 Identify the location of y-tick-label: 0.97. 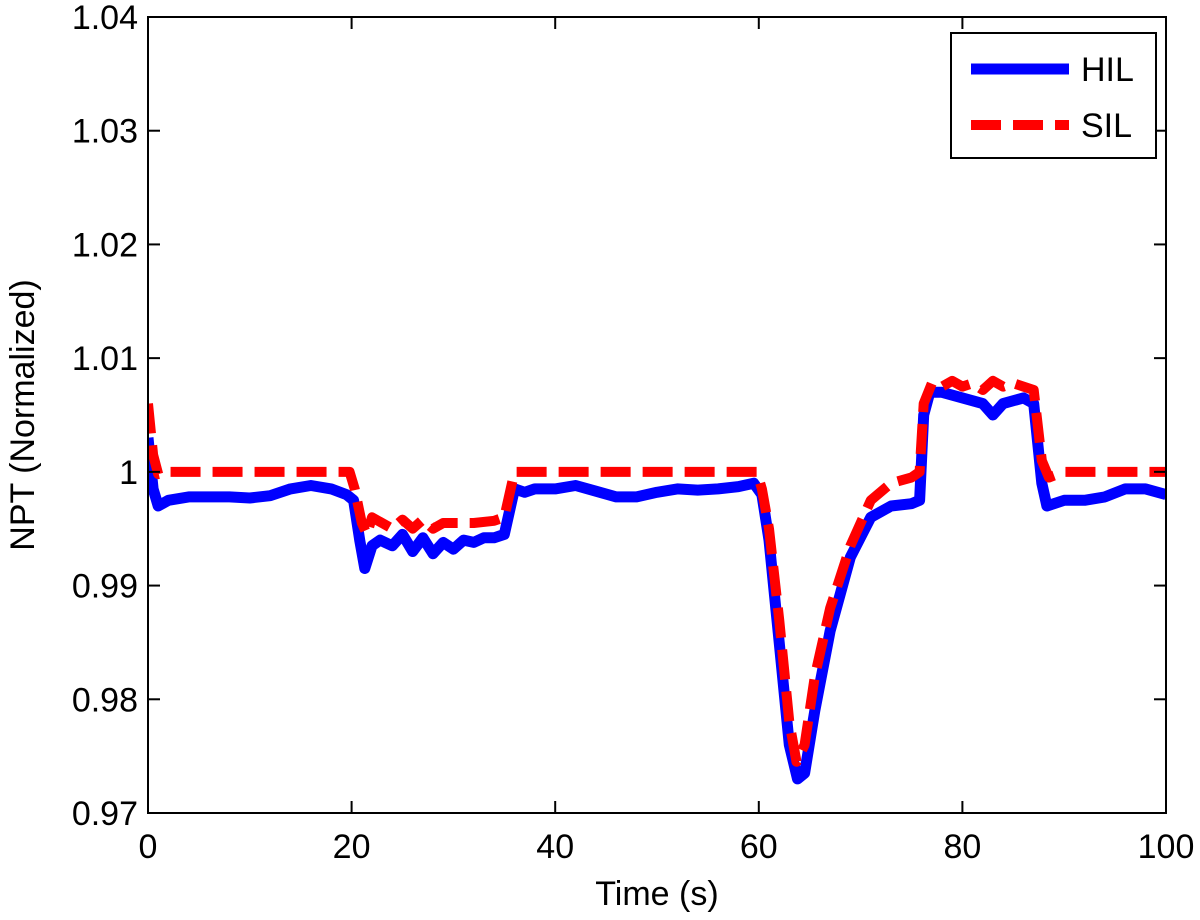
(105, 814).